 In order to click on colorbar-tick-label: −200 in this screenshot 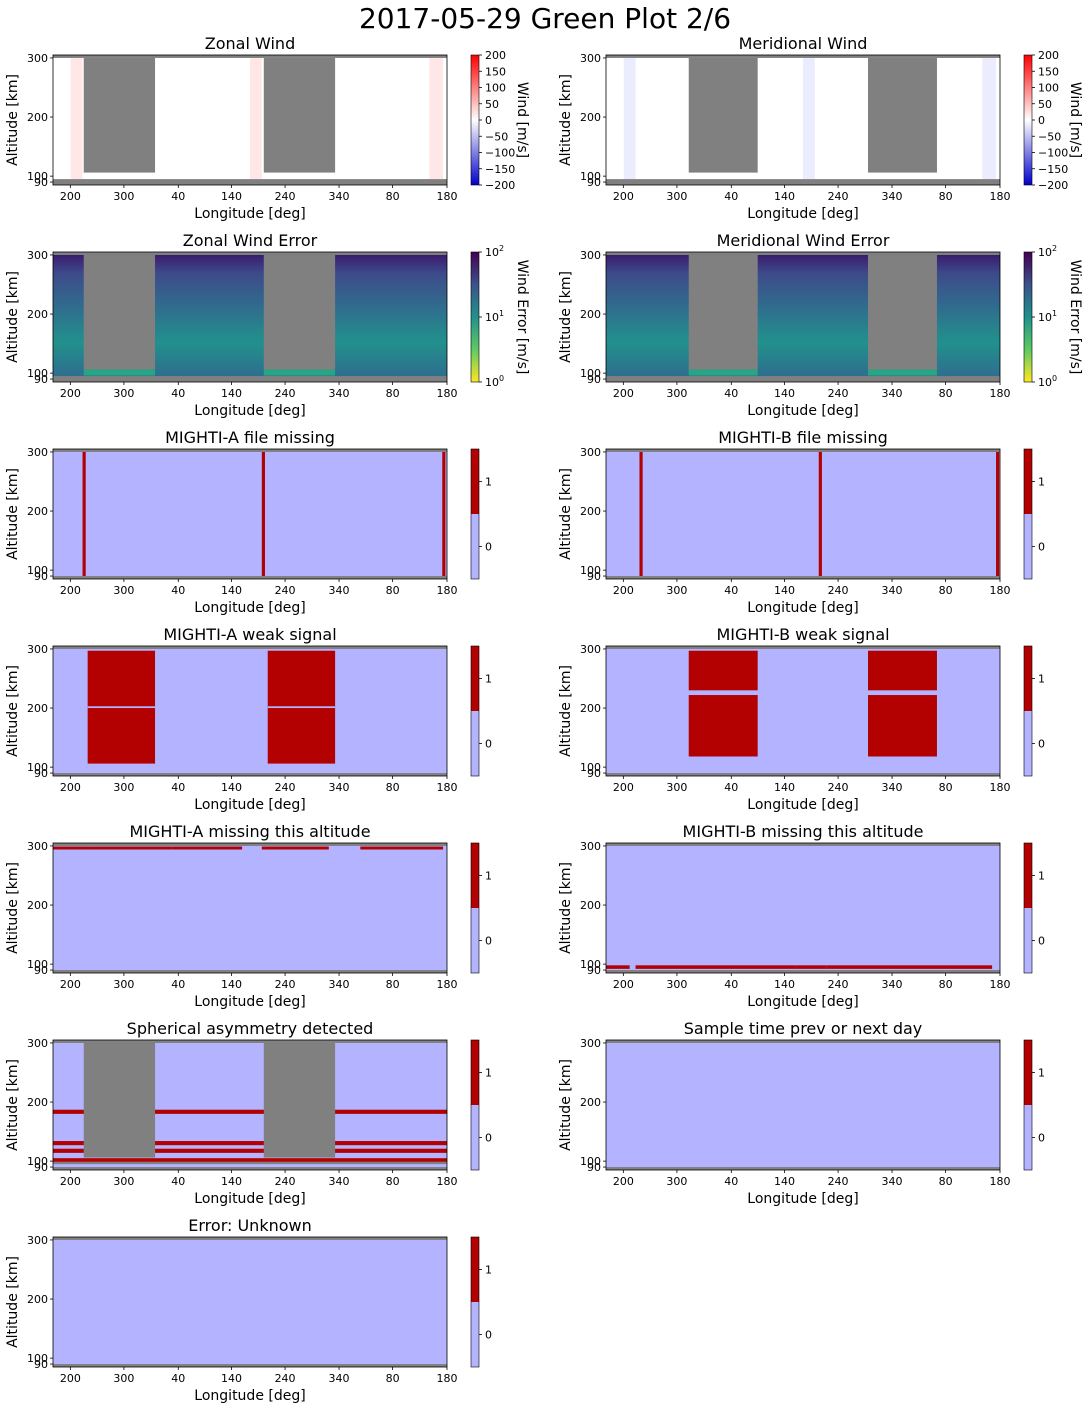, I will do `click(500, 185)`.